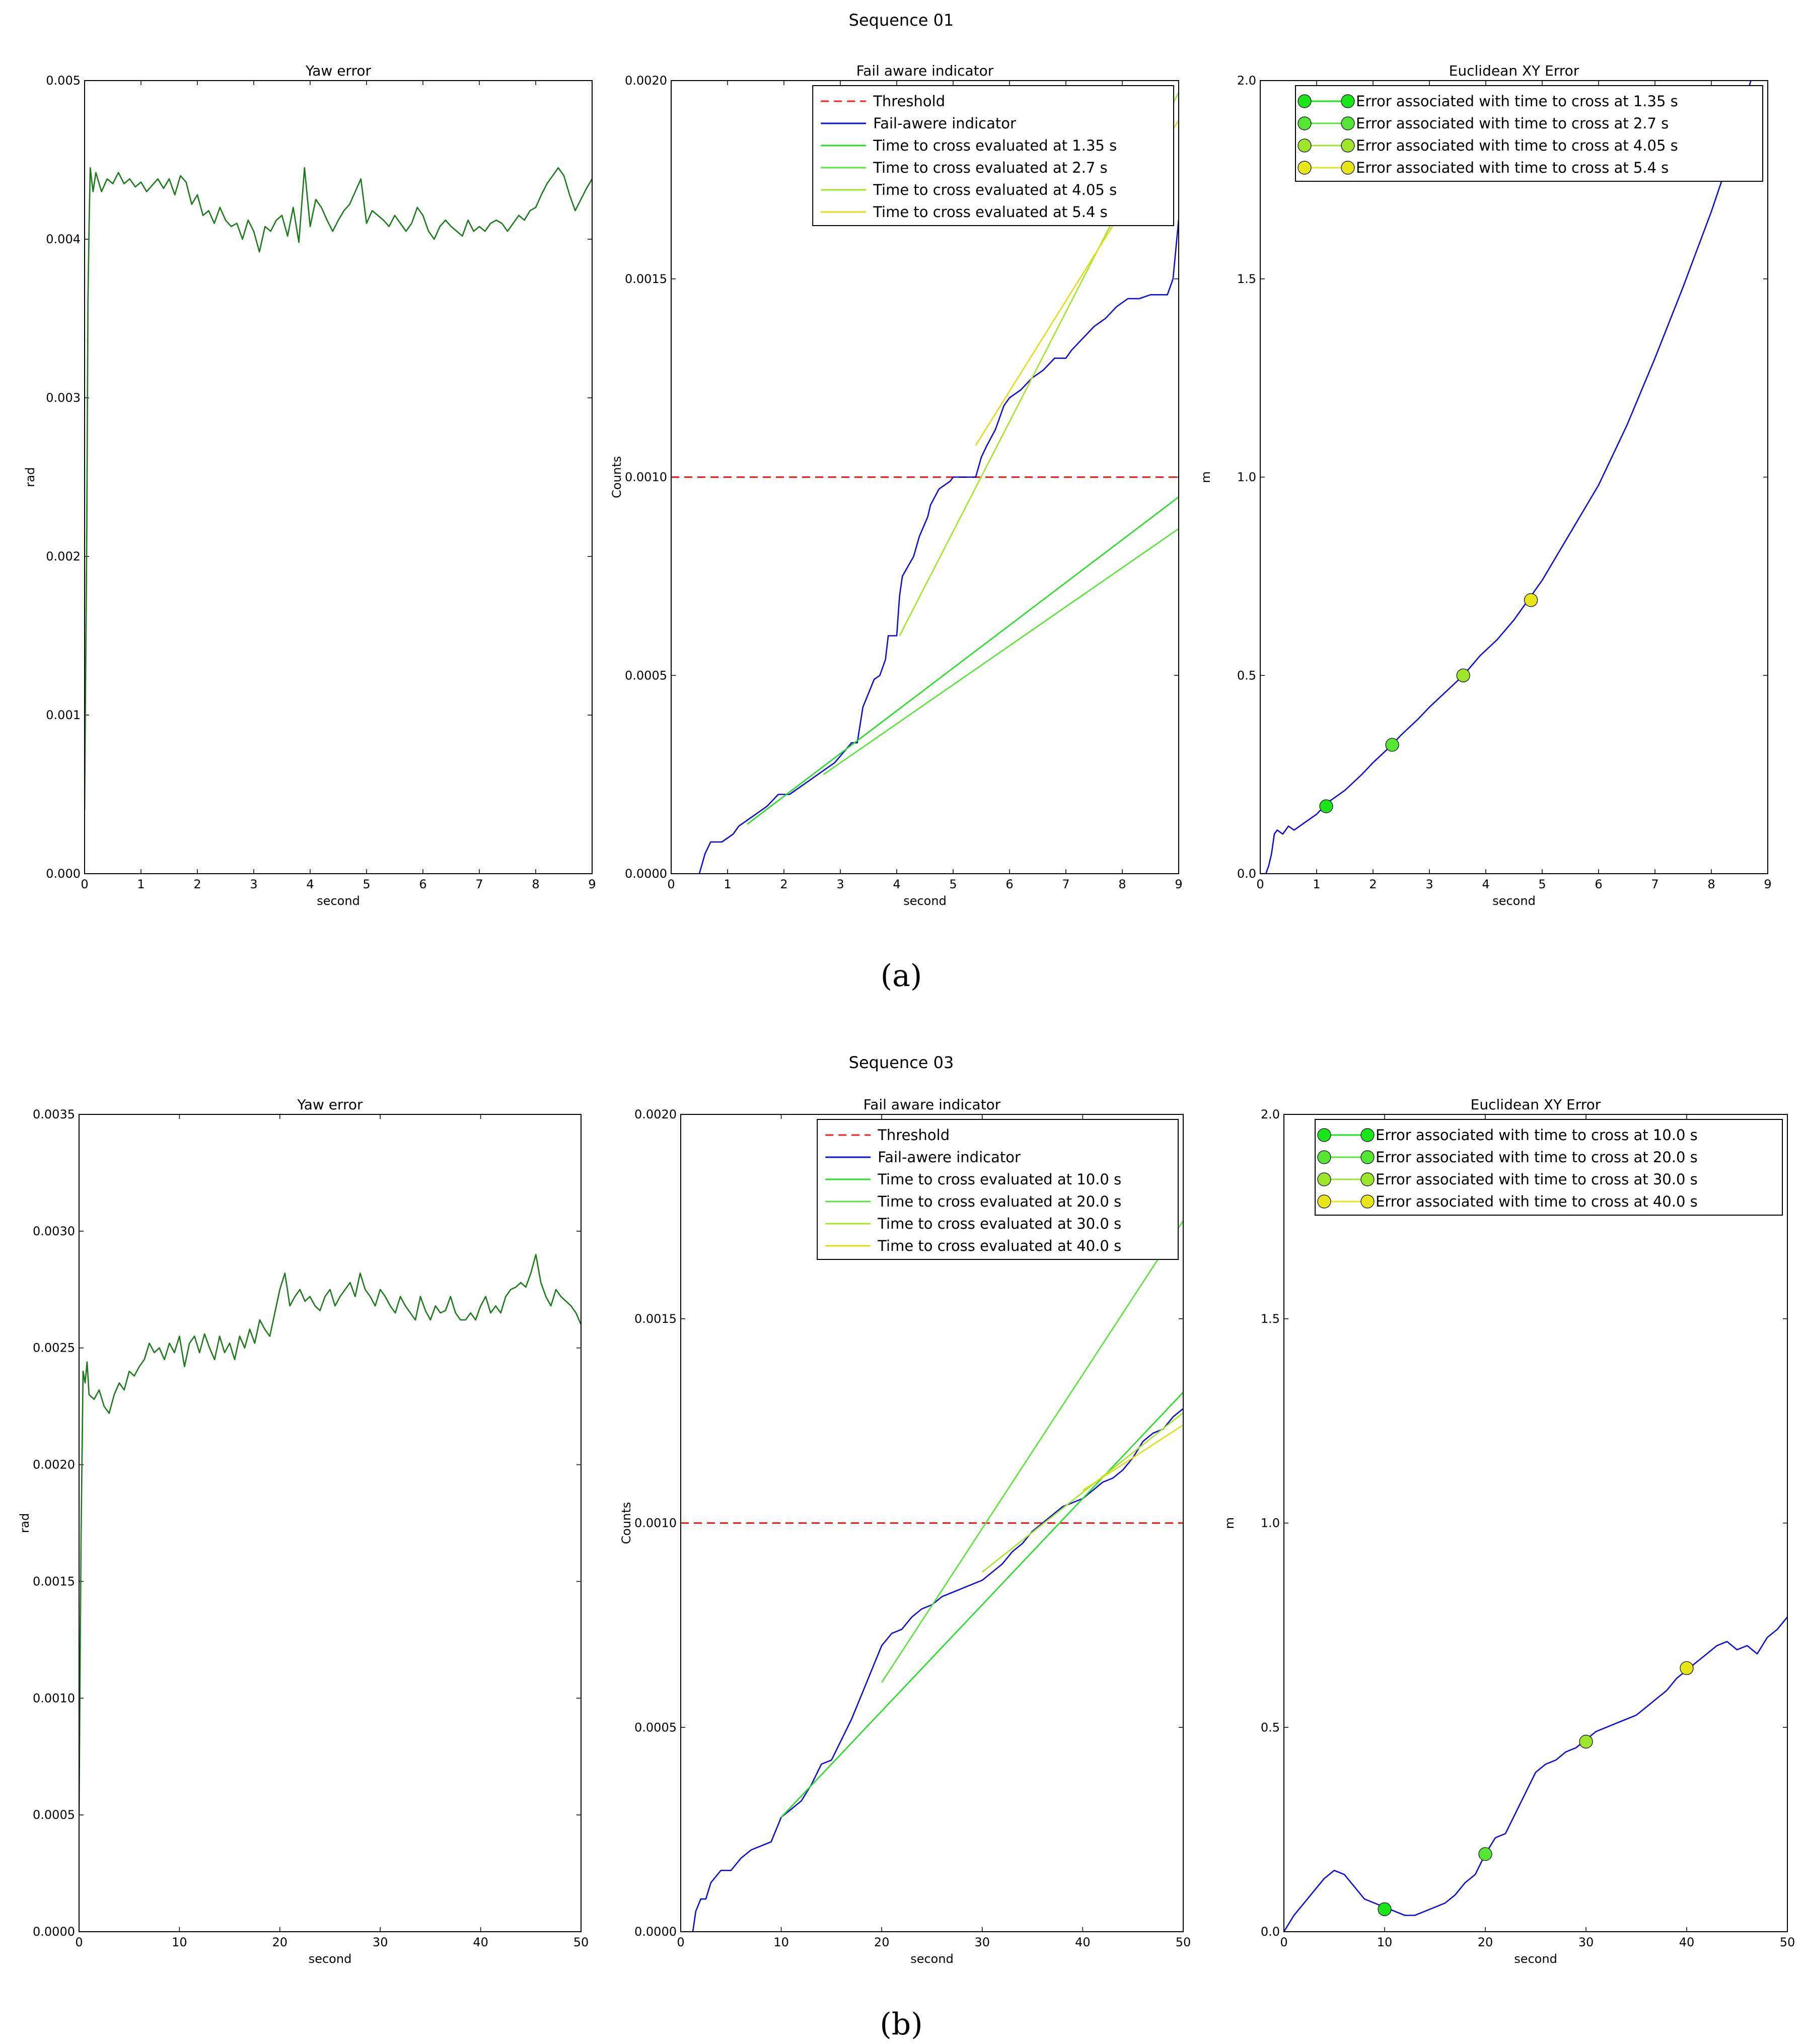 This screenshot has height=2044, width=1802. I want to click on x-tick-label: 5, so click(366, 884).